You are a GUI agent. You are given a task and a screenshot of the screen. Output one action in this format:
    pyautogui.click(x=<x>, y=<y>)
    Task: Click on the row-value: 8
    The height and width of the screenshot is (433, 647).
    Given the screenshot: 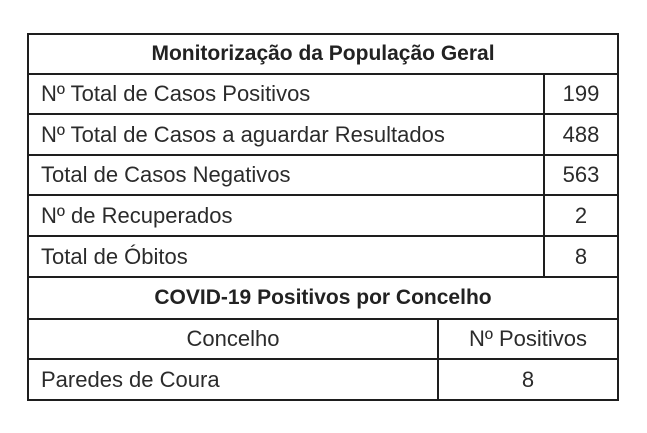 What is the action you would take?
    pyautogui.click(x=581, y=256)
    